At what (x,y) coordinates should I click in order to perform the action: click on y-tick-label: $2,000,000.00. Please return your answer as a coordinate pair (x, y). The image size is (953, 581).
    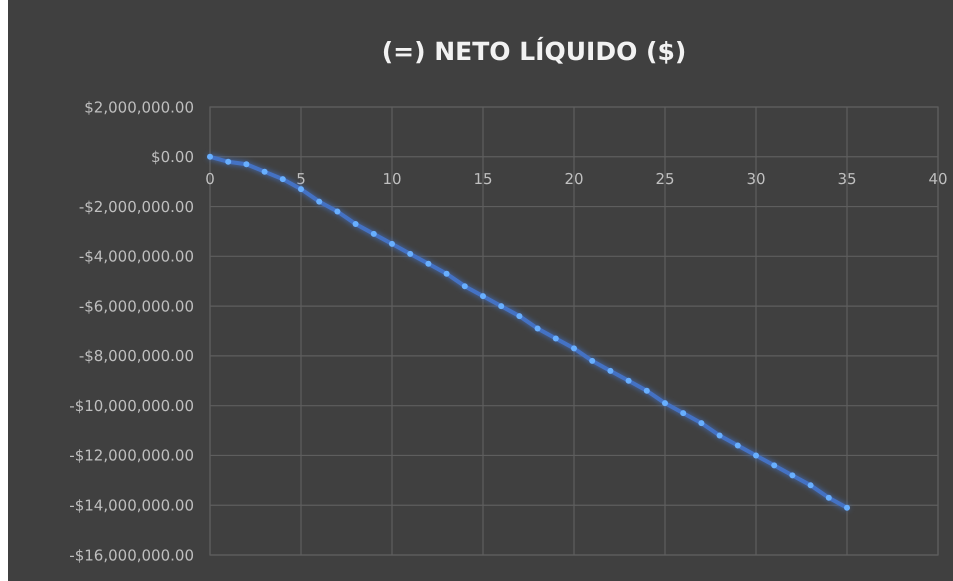
    Looking at the image, I should click on (139, 107).